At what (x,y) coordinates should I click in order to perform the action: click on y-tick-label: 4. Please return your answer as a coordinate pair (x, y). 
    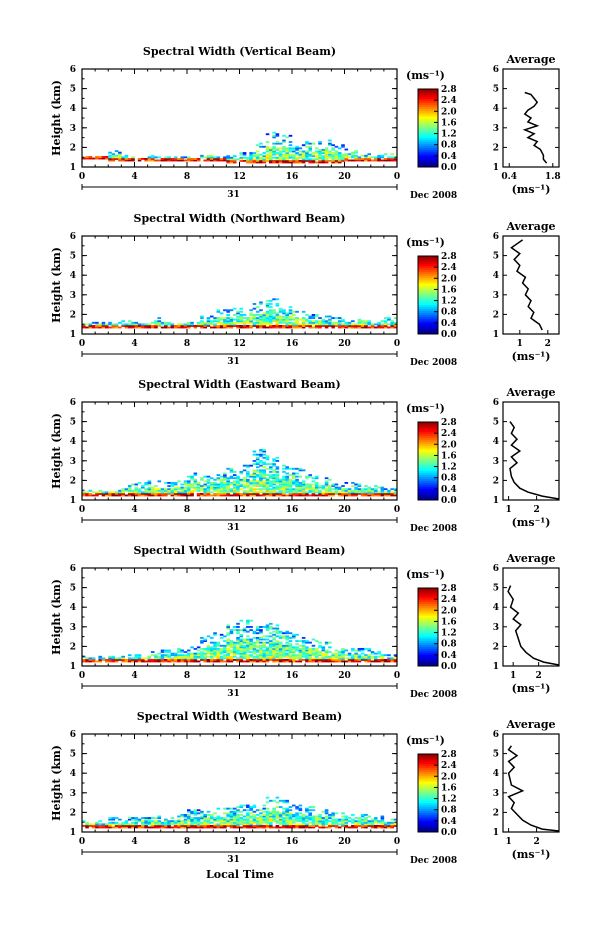
    Looking at the image, I should click on (73, 608).